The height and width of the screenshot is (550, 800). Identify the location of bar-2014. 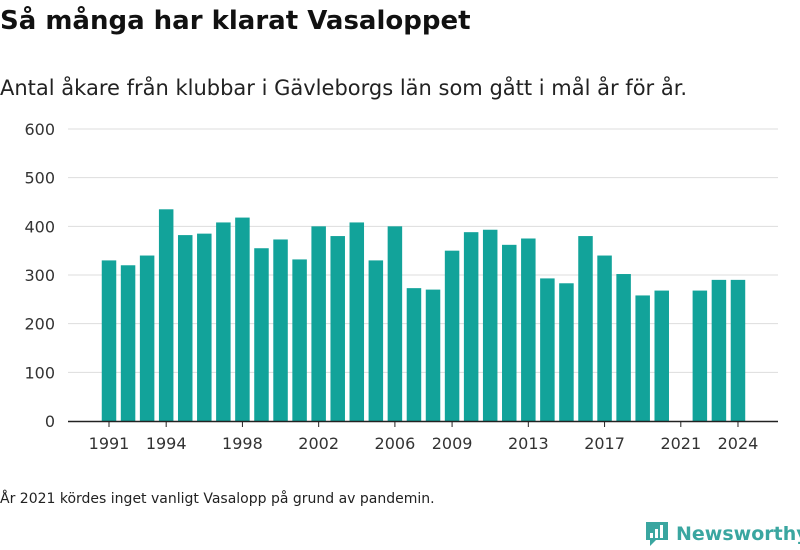
(547, 349).